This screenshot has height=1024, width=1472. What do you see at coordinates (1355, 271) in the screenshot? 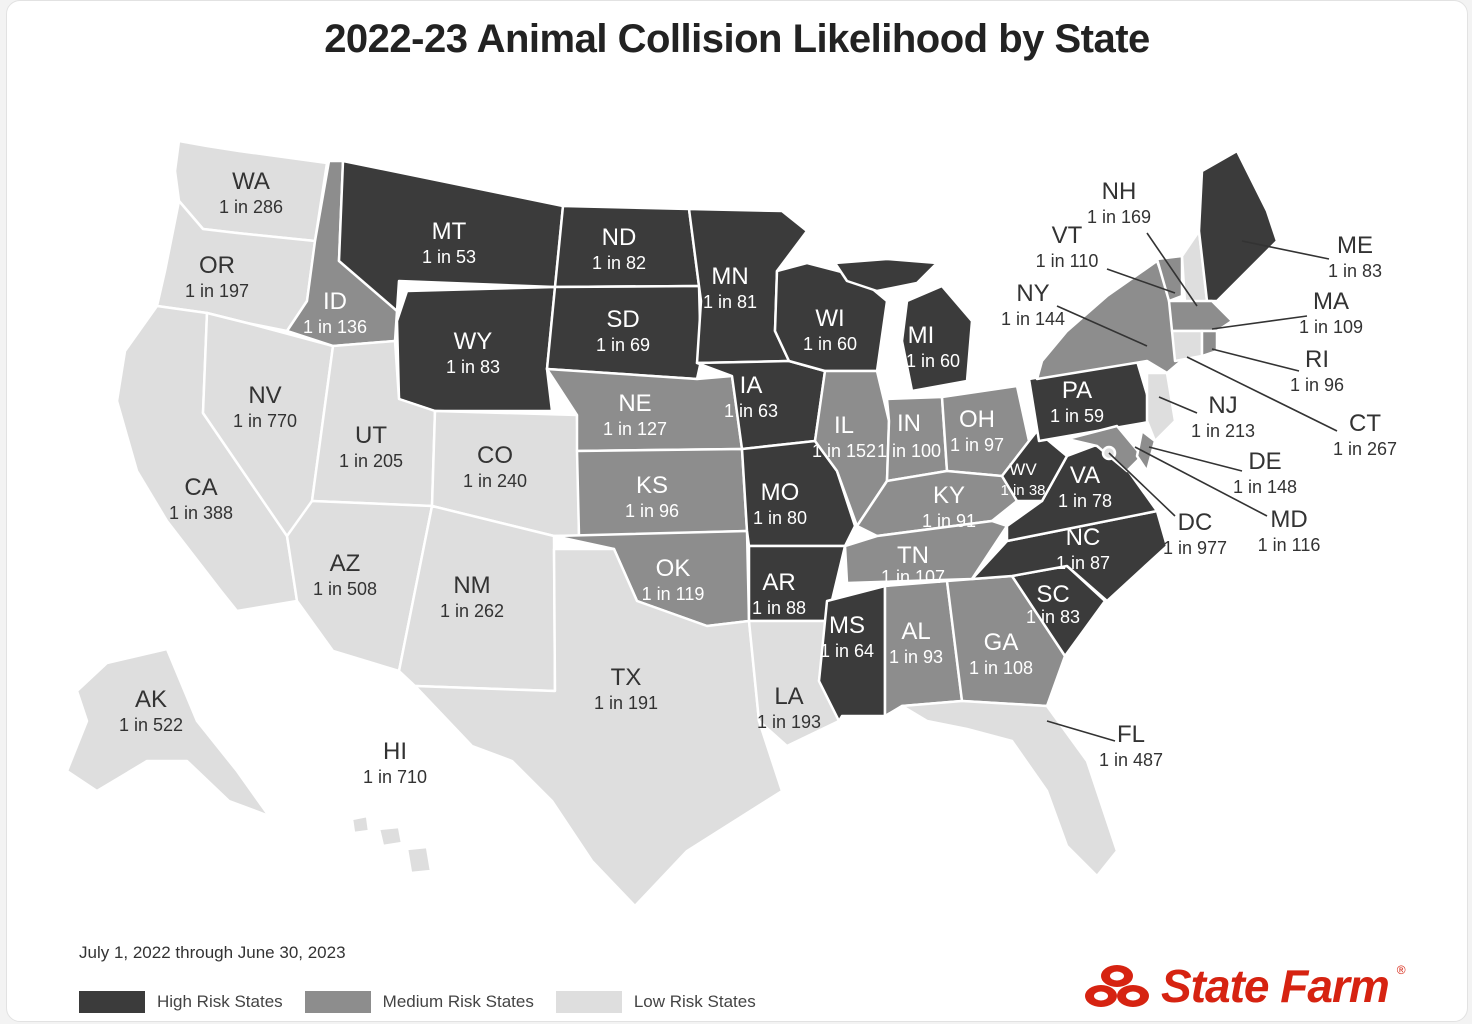
I see `state-value-me: 1 in 83` at bounding box center [1355, 271].